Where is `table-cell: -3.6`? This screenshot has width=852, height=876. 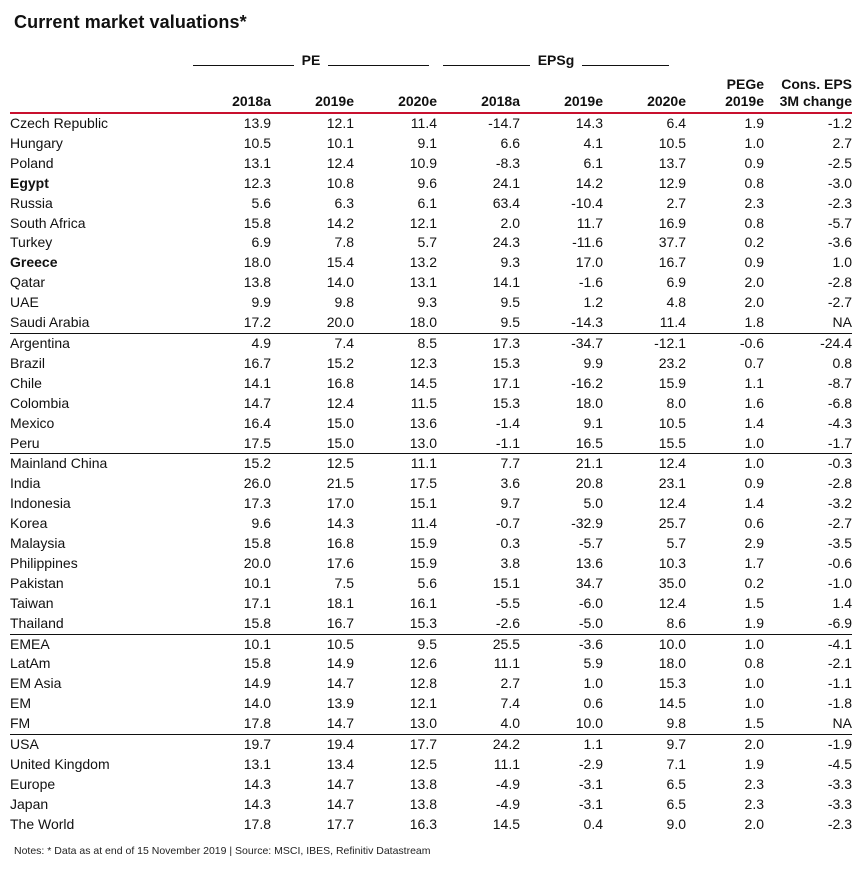 table-cell: -3.6 is located at coordinates (839, 242).